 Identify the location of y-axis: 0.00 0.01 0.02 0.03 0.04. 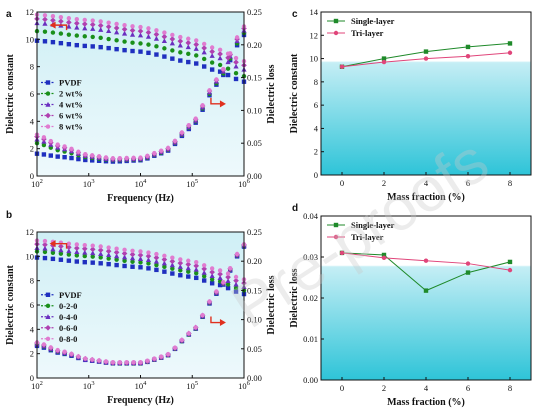
(313, 298).